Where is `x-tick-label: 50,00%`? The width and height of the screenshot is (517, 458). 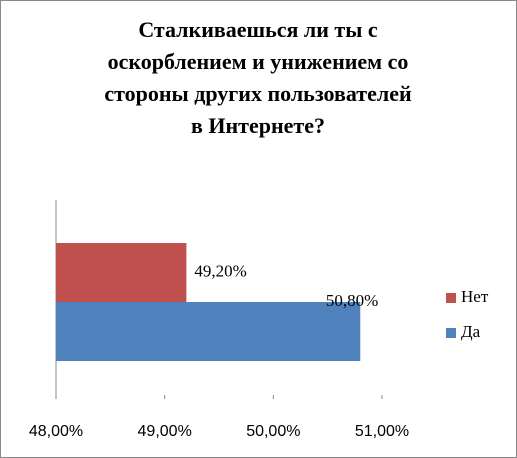
x-tick-label: 50,00% is located at coordinates (273, 431).